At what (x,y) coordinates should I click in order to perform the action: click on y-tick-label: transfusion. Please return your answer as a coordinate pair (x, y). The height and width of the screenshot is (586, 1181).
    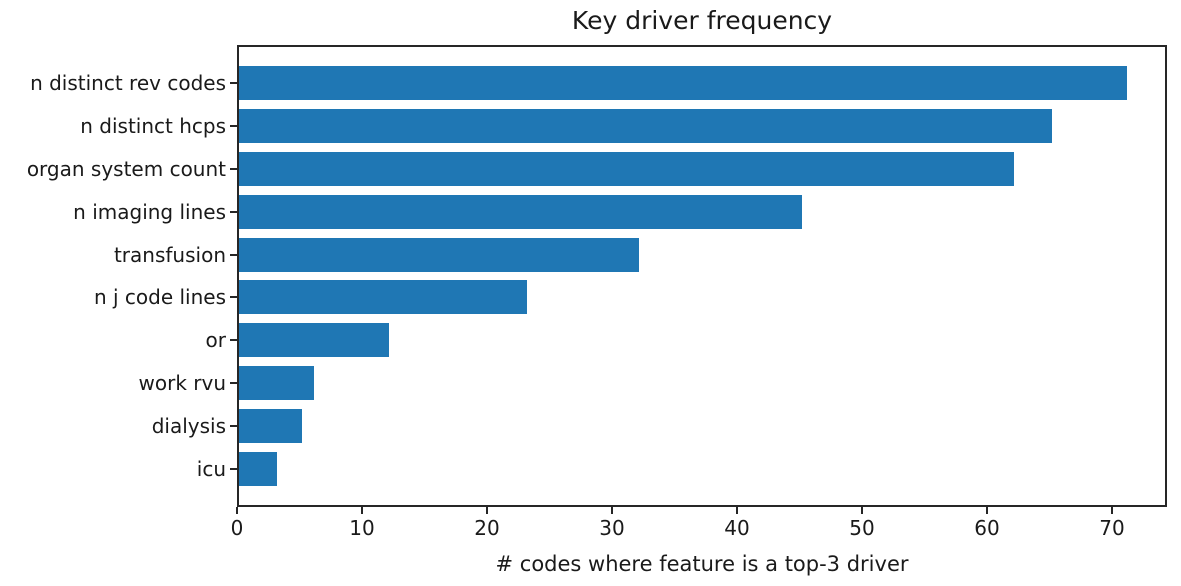
    Looking at the image, I should click on (169, 254).